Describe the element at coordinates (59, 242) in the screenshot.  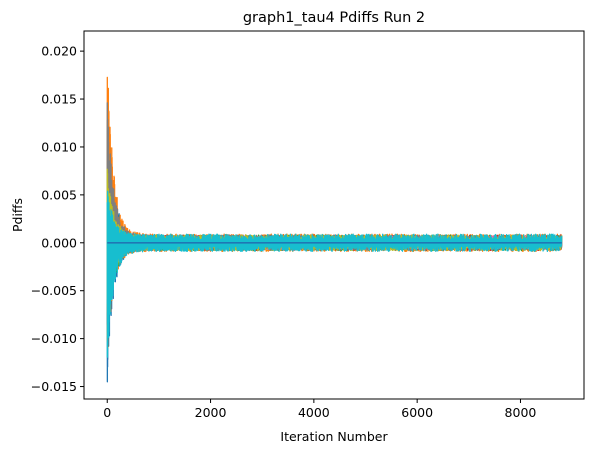
I see `y-tick-label: 0.000` at that location.